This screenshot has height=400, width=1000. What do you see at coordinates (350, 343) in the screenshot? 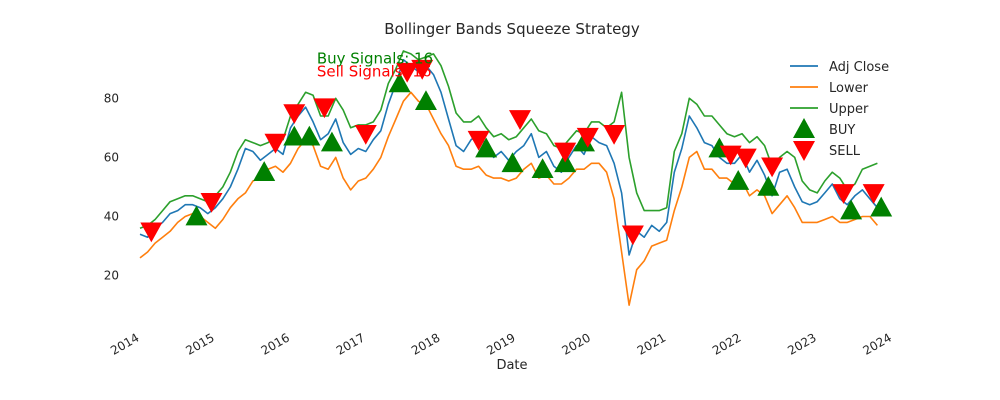
I see `x-tick-label: 2017` at bounding box center [350, 343].